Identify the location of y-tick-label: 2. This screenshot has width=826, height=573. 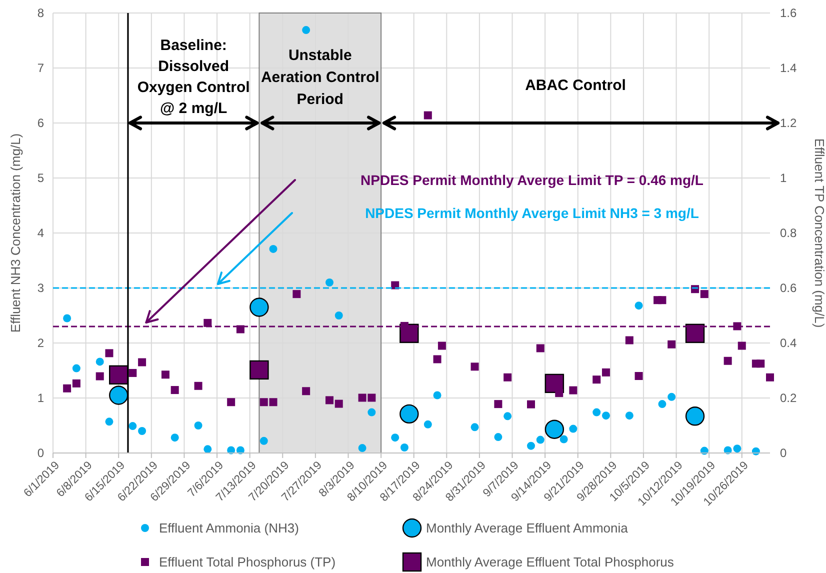
(40, 343).